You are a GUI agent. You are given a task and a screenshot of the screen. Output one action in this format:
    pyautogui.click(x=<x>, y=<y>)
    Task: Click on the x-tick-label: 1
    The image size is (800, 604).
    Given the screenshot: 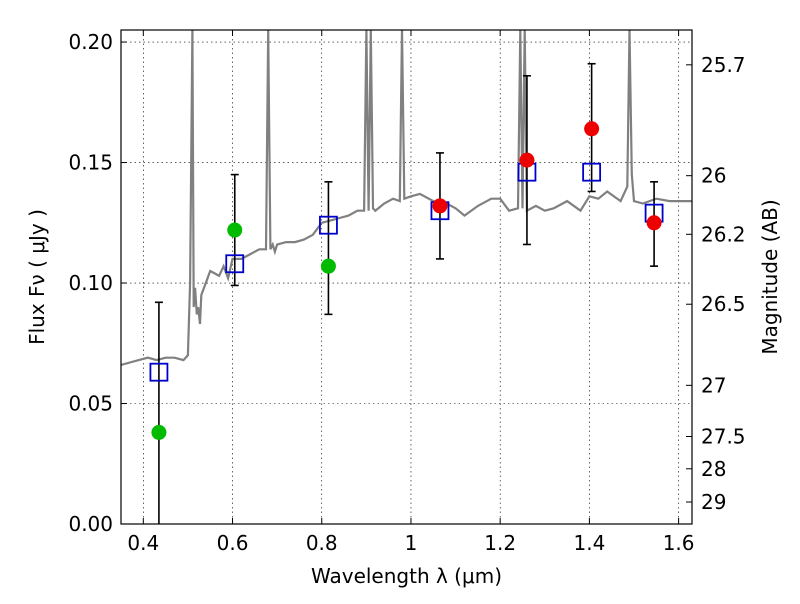 What is the action you would take?
    pyautogui.click(x=411, y=543)
    